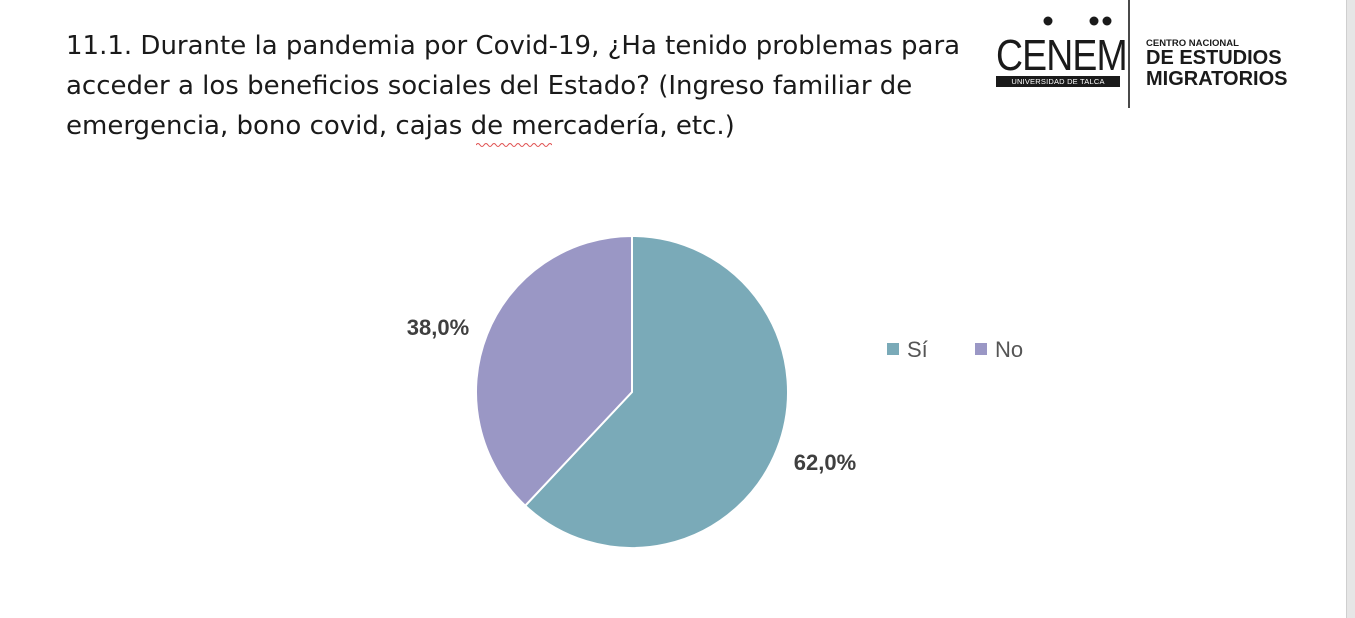 This screenshot has width=1355, height=618. What do you see at coordinates (1214, 58) in the screenshot?
I see `logo-line-2: DE ESTUDIOS` at bounding box center [1214, 58].